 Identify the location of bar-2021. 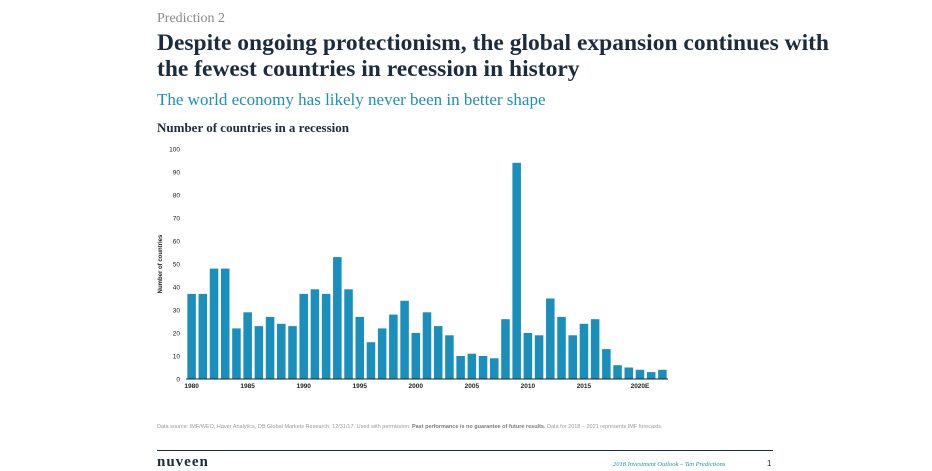
(651, 375).